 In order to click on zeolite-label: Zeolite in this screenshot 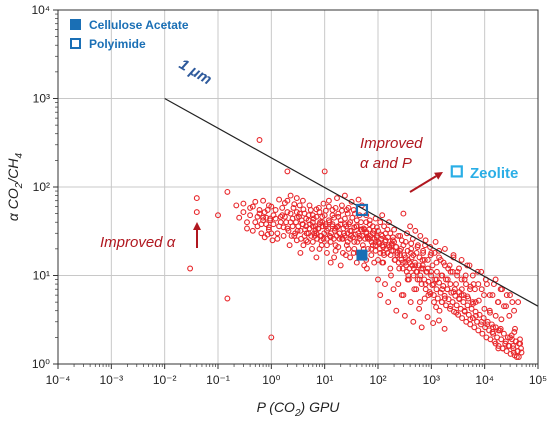, I will do `click(494, 173)`.